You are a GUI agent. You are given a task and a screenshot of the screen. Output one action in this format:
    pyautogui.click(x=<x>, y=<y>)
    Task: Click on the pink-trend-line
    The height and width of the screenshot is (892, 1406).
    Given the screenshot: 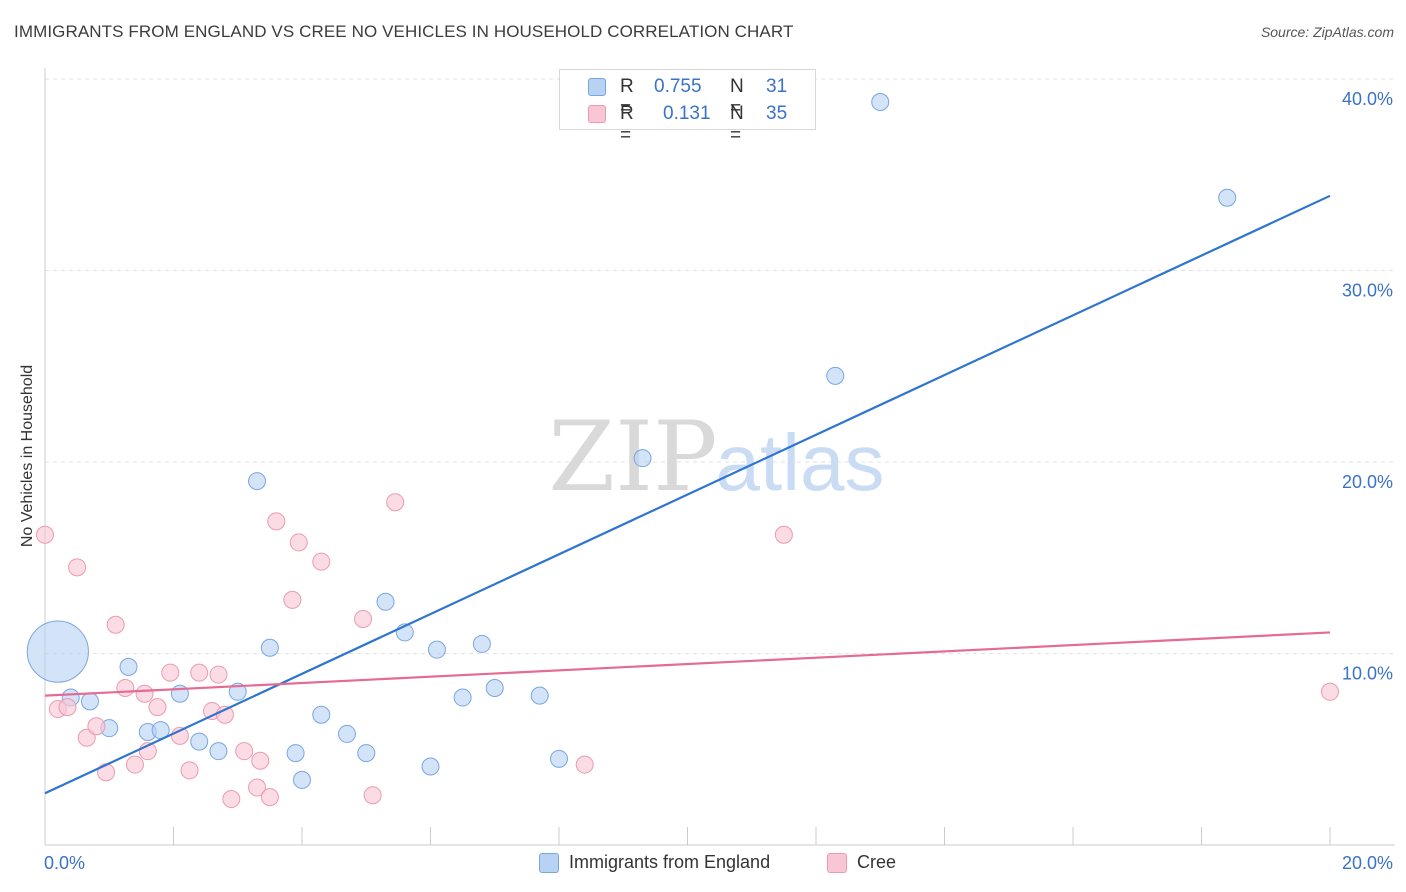 What is the action you would take?
    pyautogui.click(x=687, y=664)
    